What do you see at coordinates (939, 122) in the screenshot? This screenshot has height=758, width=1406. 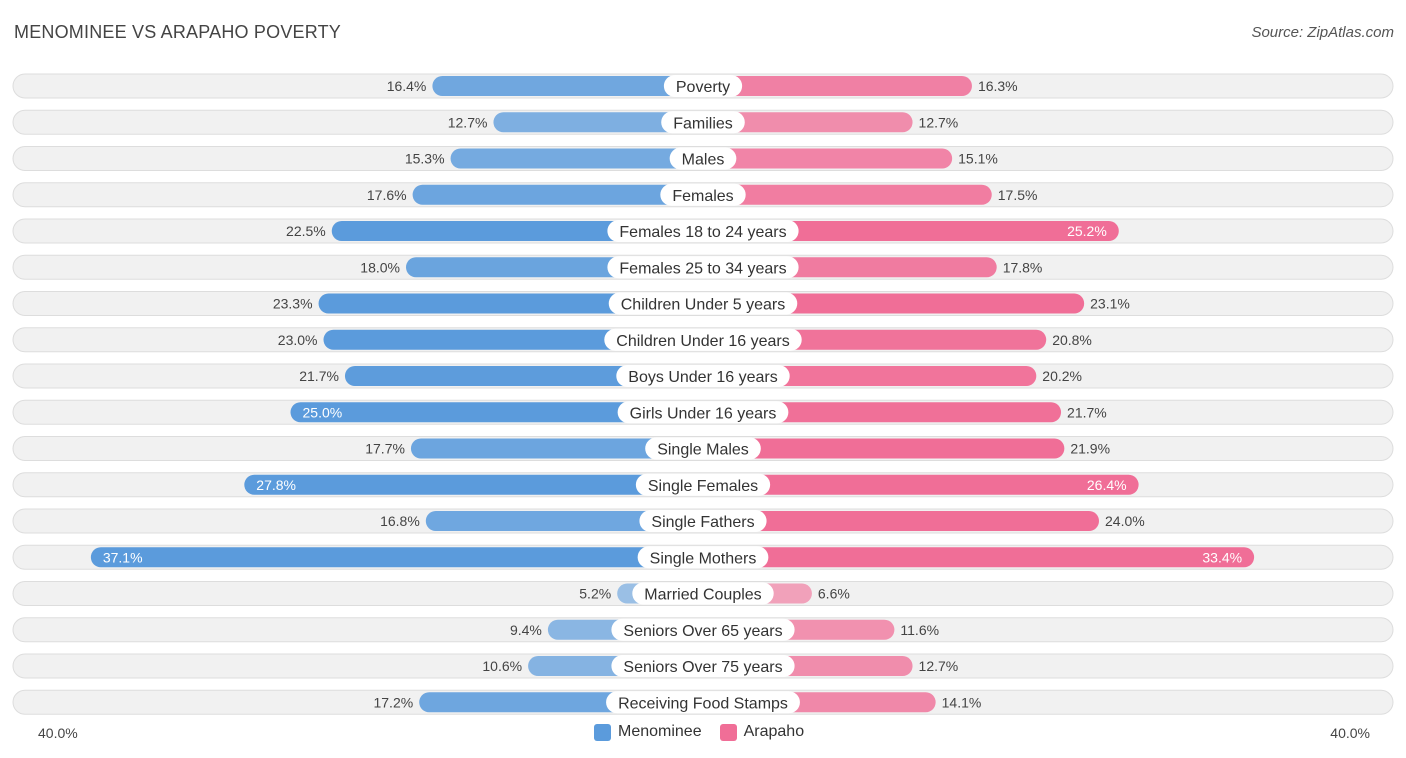 I see `value-label-arapaho-families: 12.7%` at bounding box center [939, 122].